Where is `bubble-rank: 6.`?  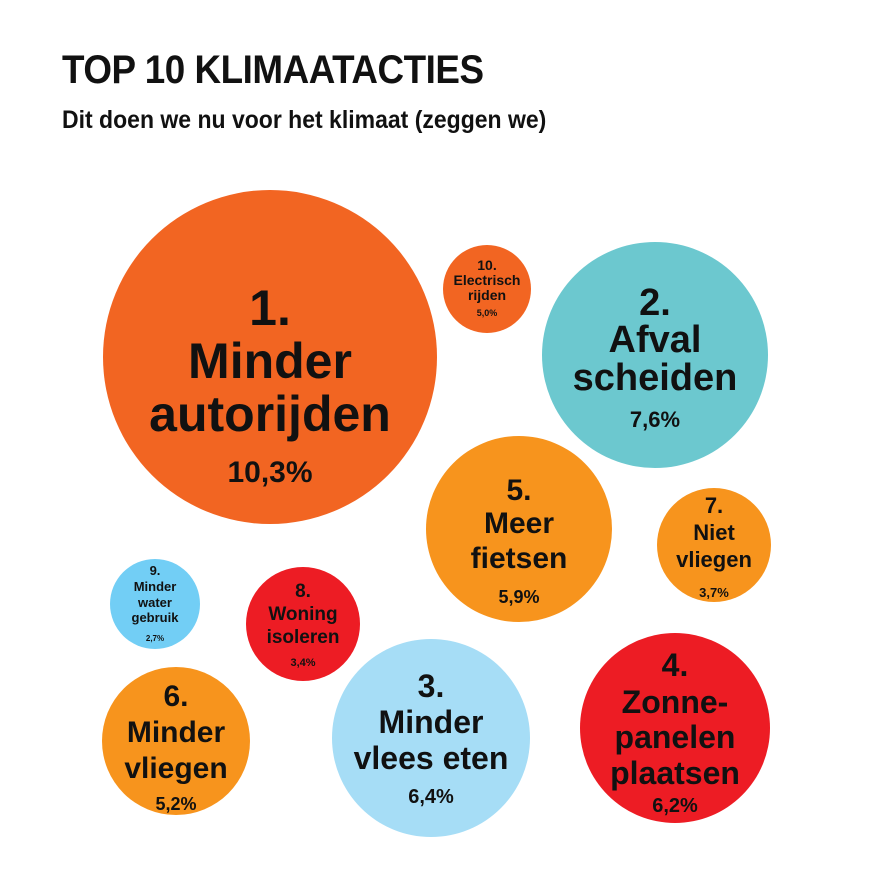 bubble-rank: 6. is located at coordinates (175, 696).